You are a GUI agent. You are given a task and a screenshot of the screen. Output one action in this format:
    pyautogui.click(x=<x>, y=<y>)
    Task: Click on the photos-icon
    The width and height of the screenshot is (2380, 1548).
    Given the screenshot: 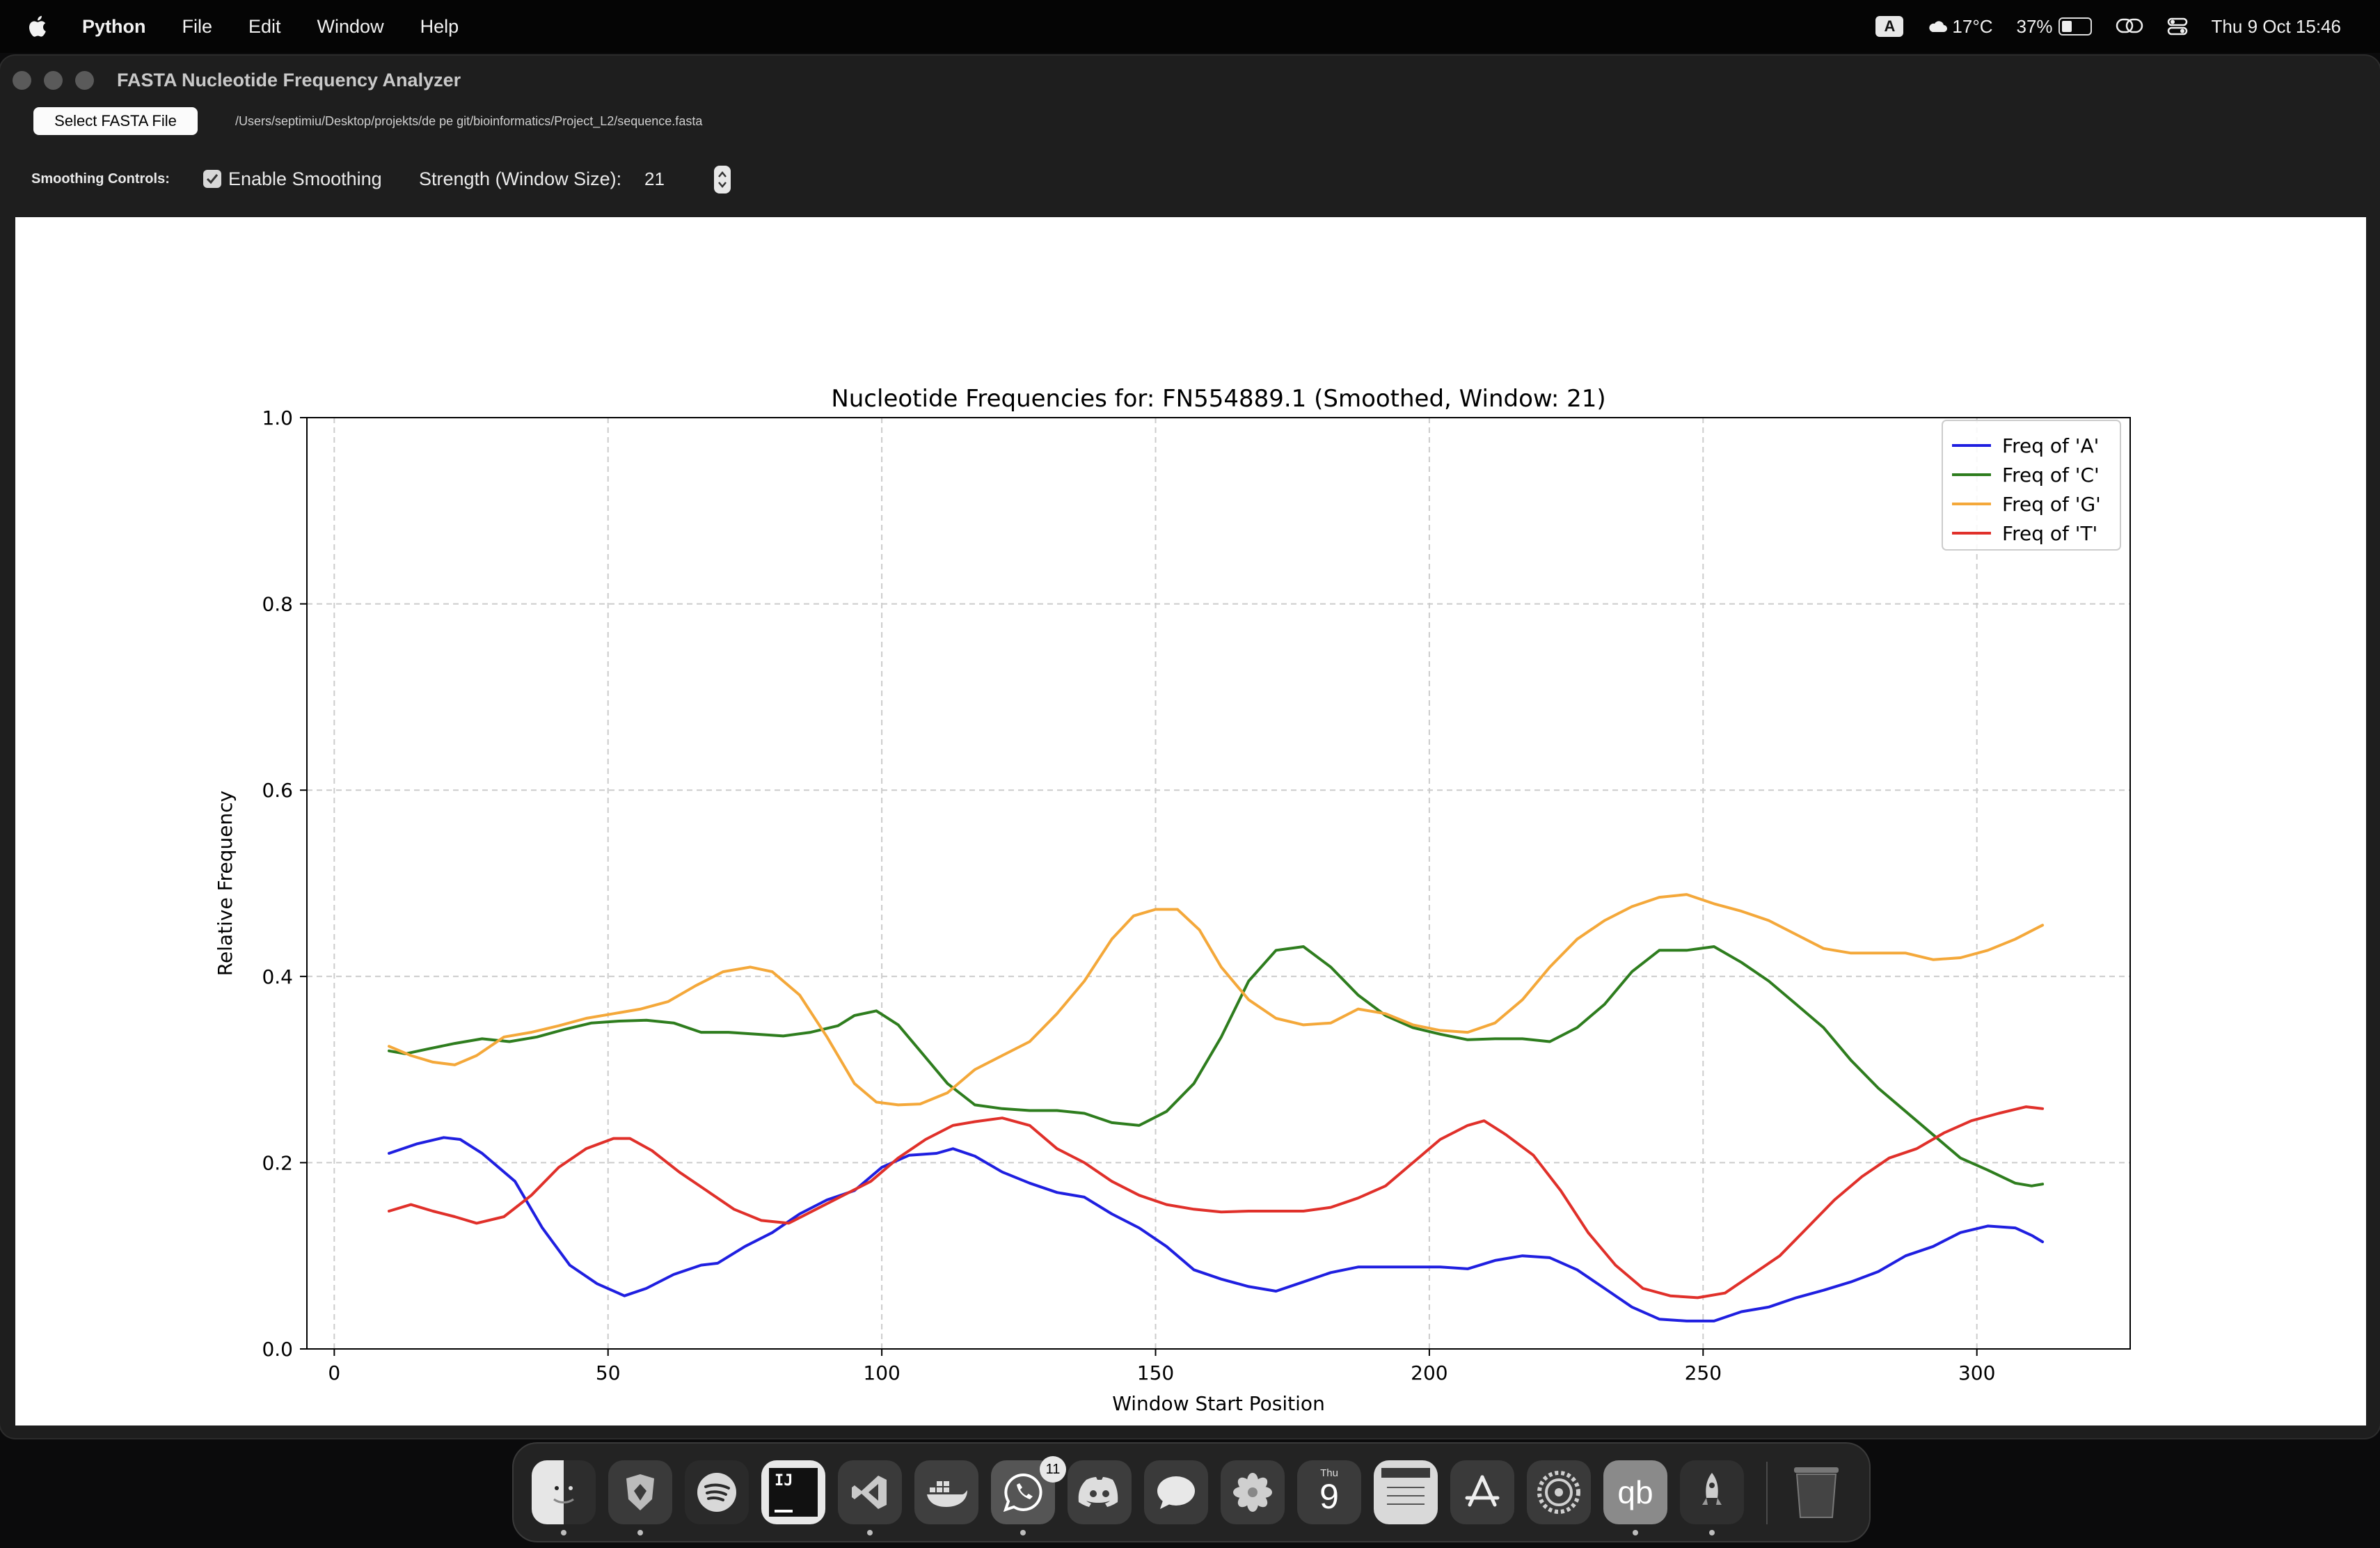 What is the action you would take?
    pyautogui.click(x=1253, y=1492)
    